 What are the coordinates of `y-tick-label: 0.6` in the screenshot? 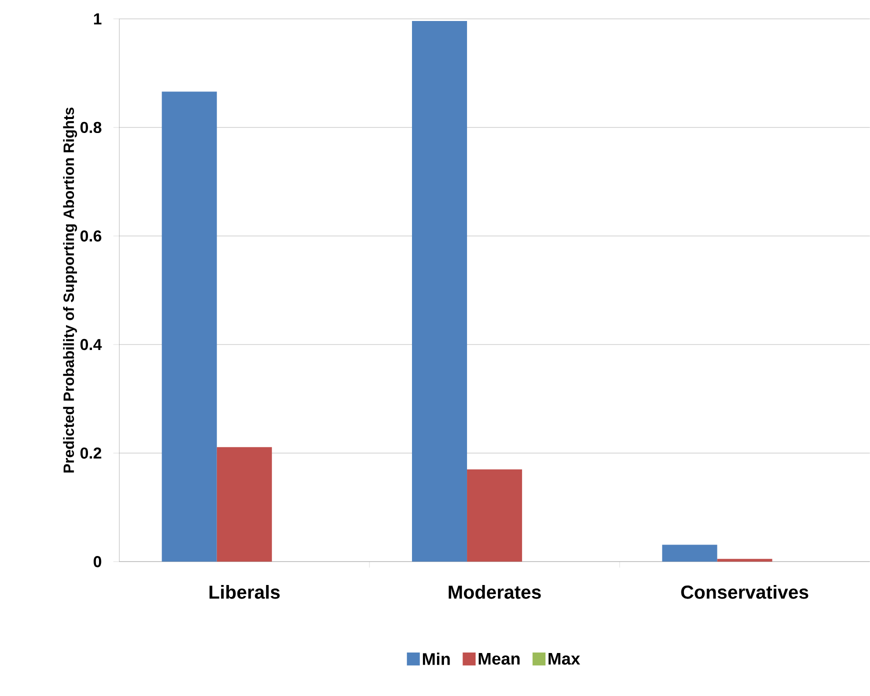 It's located at (91, 236).